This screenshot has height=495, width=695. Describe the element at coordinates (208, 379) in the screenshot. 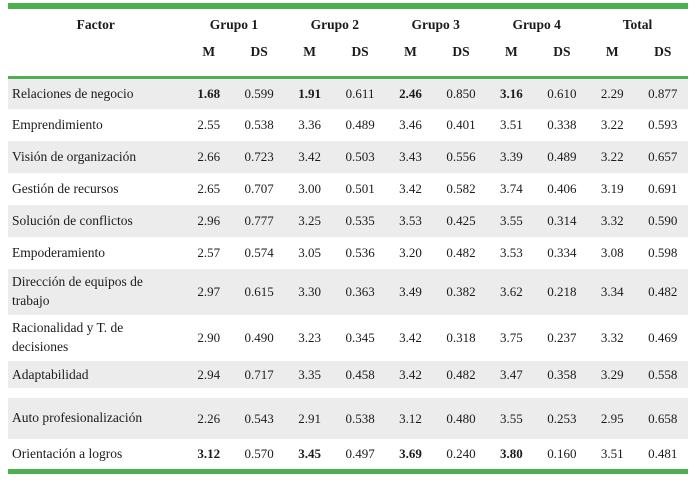

I see `value-cell: 2.94` at that location.